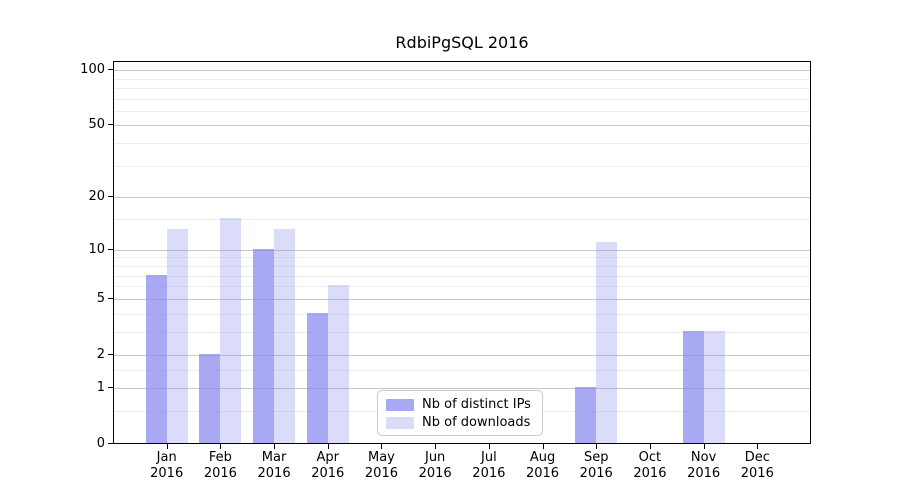 This screenshot has height=500, width=900. Describe the element at coordinates (231, 330) in the screenshot. I see `bar-nb-of-downloads-feb-2016` at that location.